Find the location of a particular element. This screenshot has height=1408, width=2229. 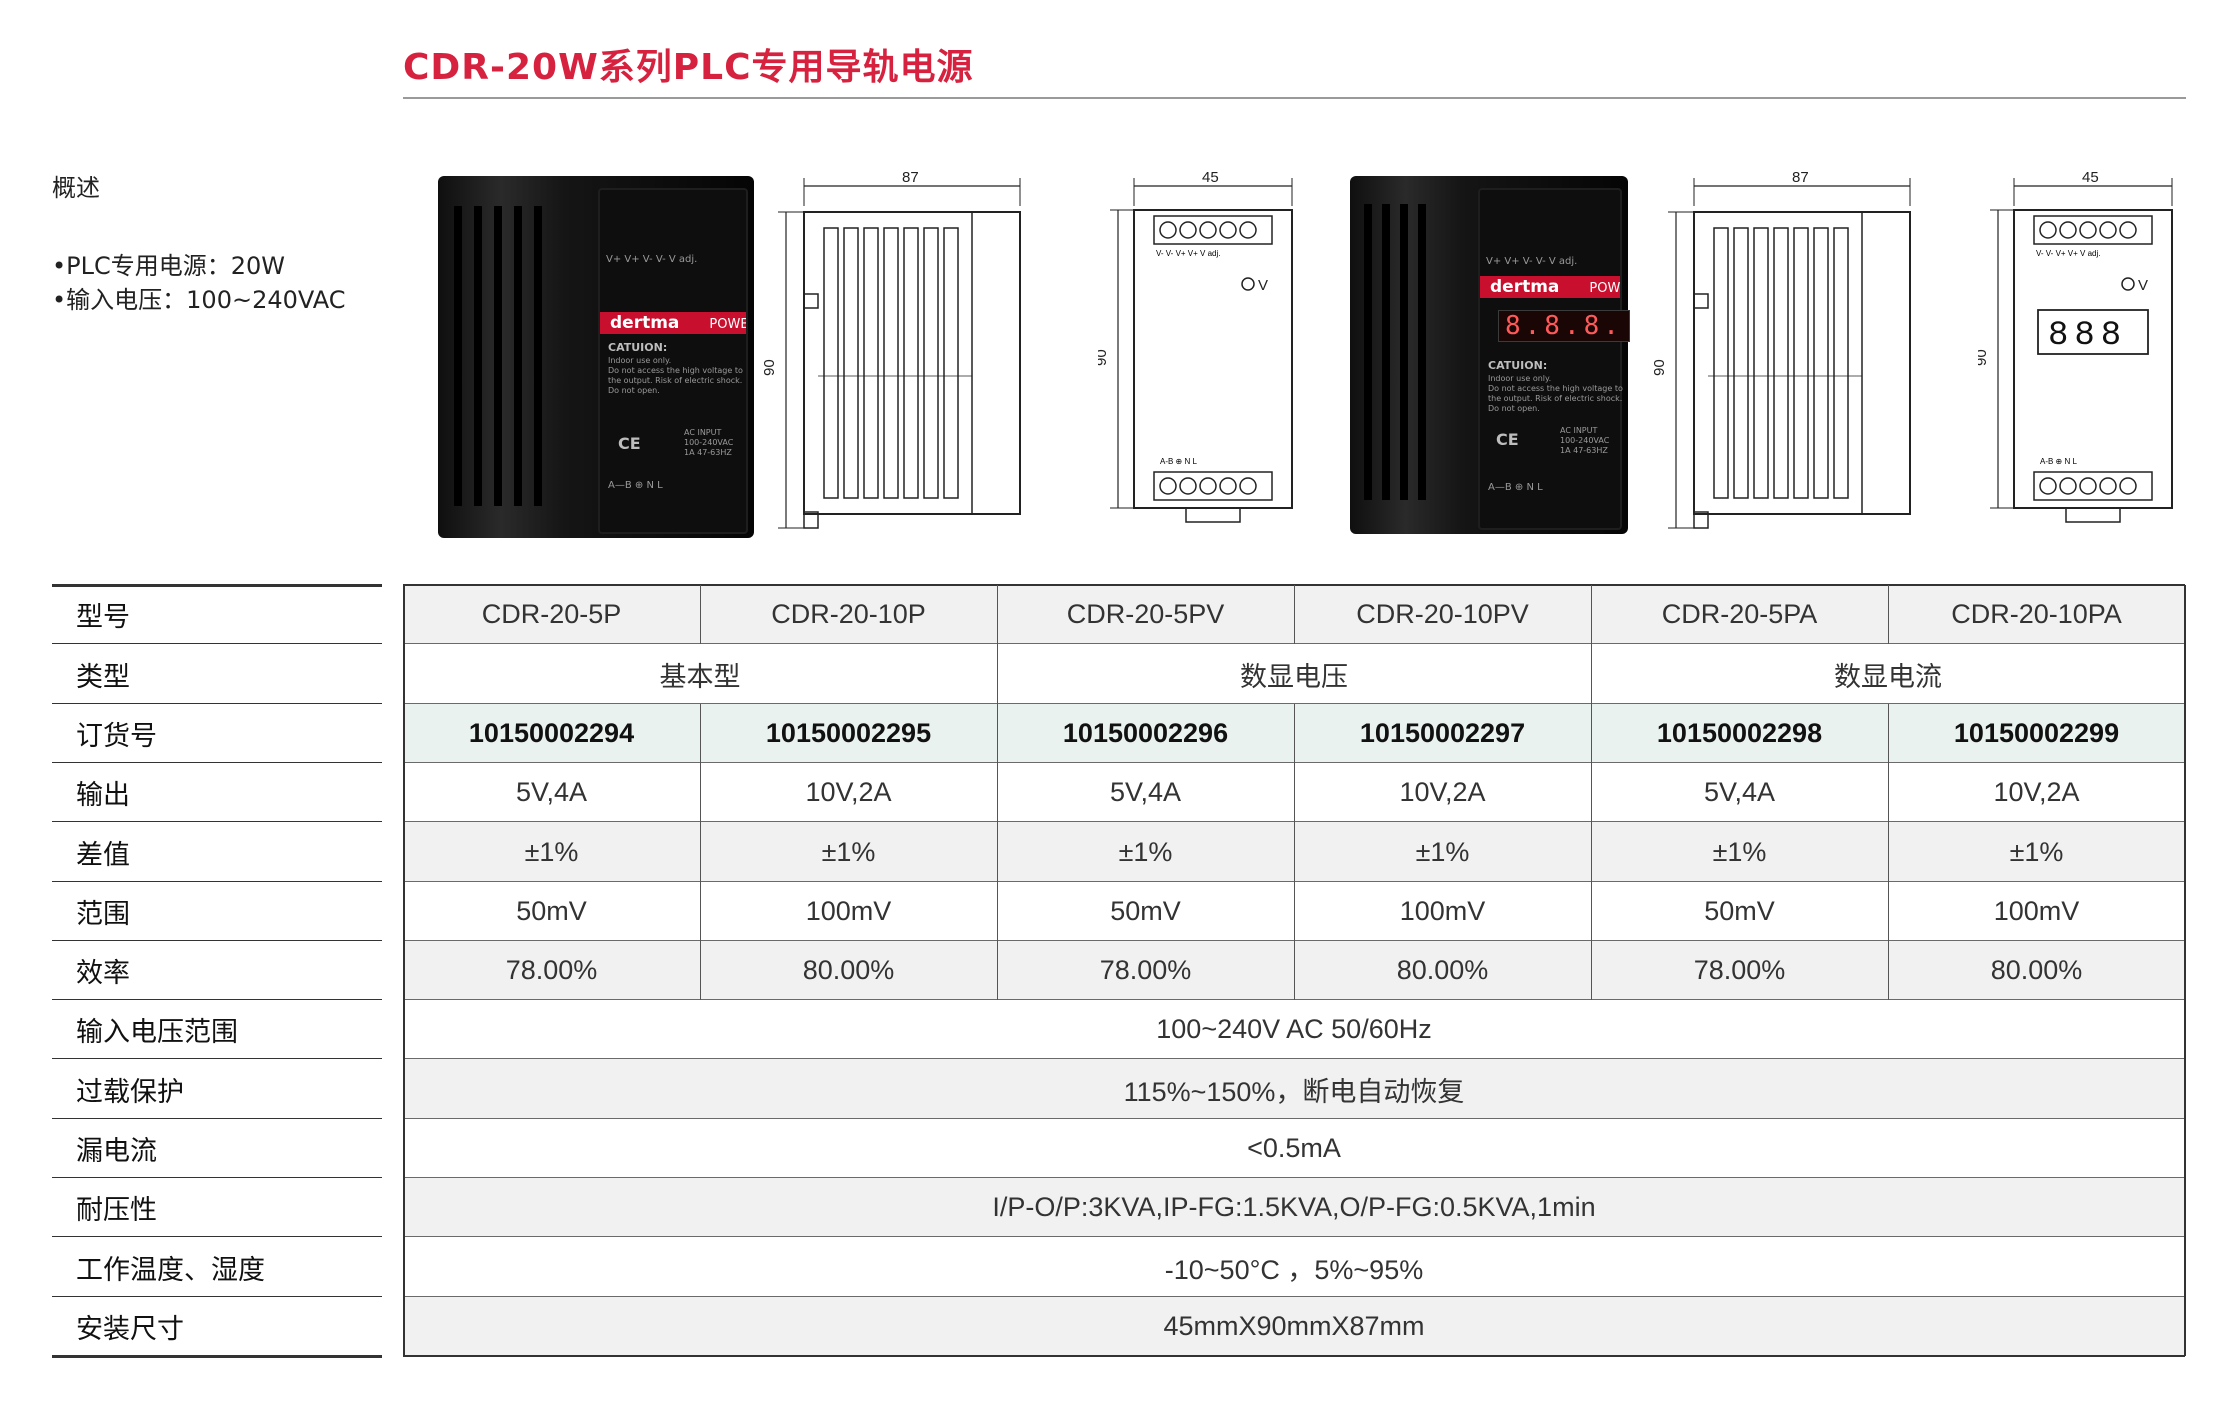

depth-dimension: 87 is located at coordinates (910, 177).